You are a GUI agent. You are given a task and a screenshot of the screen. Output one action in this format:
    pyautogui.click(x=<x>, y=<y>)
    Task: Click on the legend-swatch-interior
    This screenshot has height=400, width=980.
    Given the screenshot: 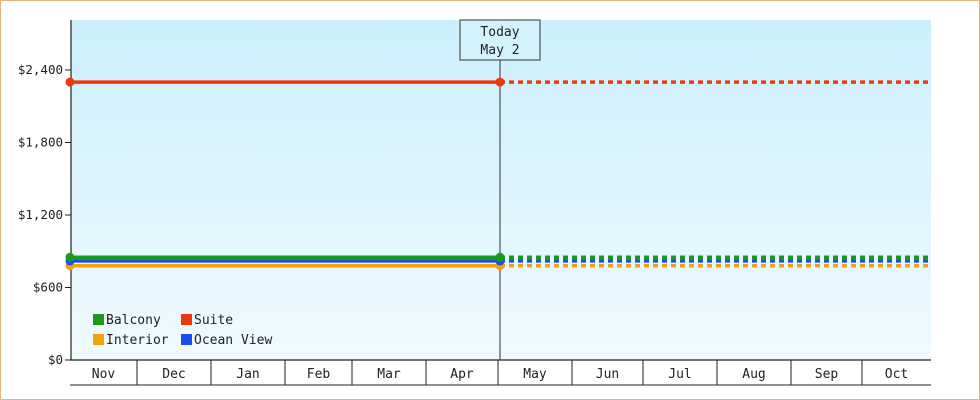 What is the action you would take?
    pyautogui.click(x=98, y=339)
    